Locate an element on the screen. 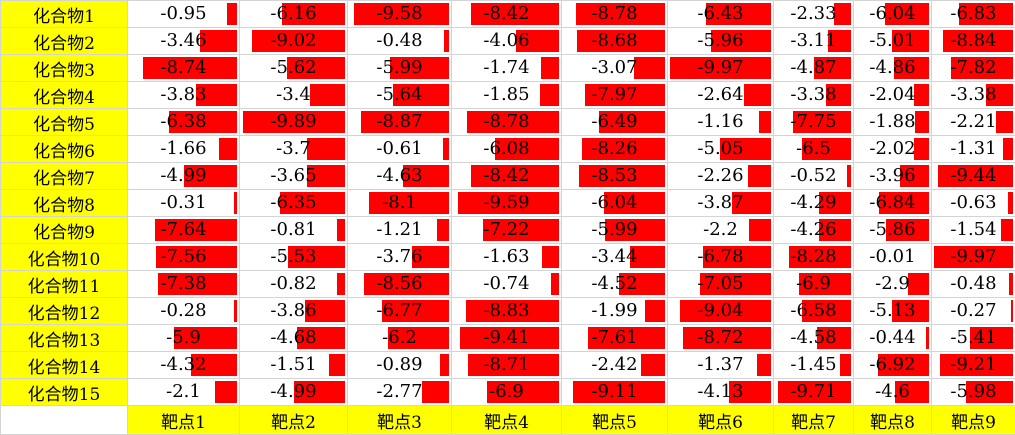  compound-label: 化合物12 is located at coordinates (64, 311).